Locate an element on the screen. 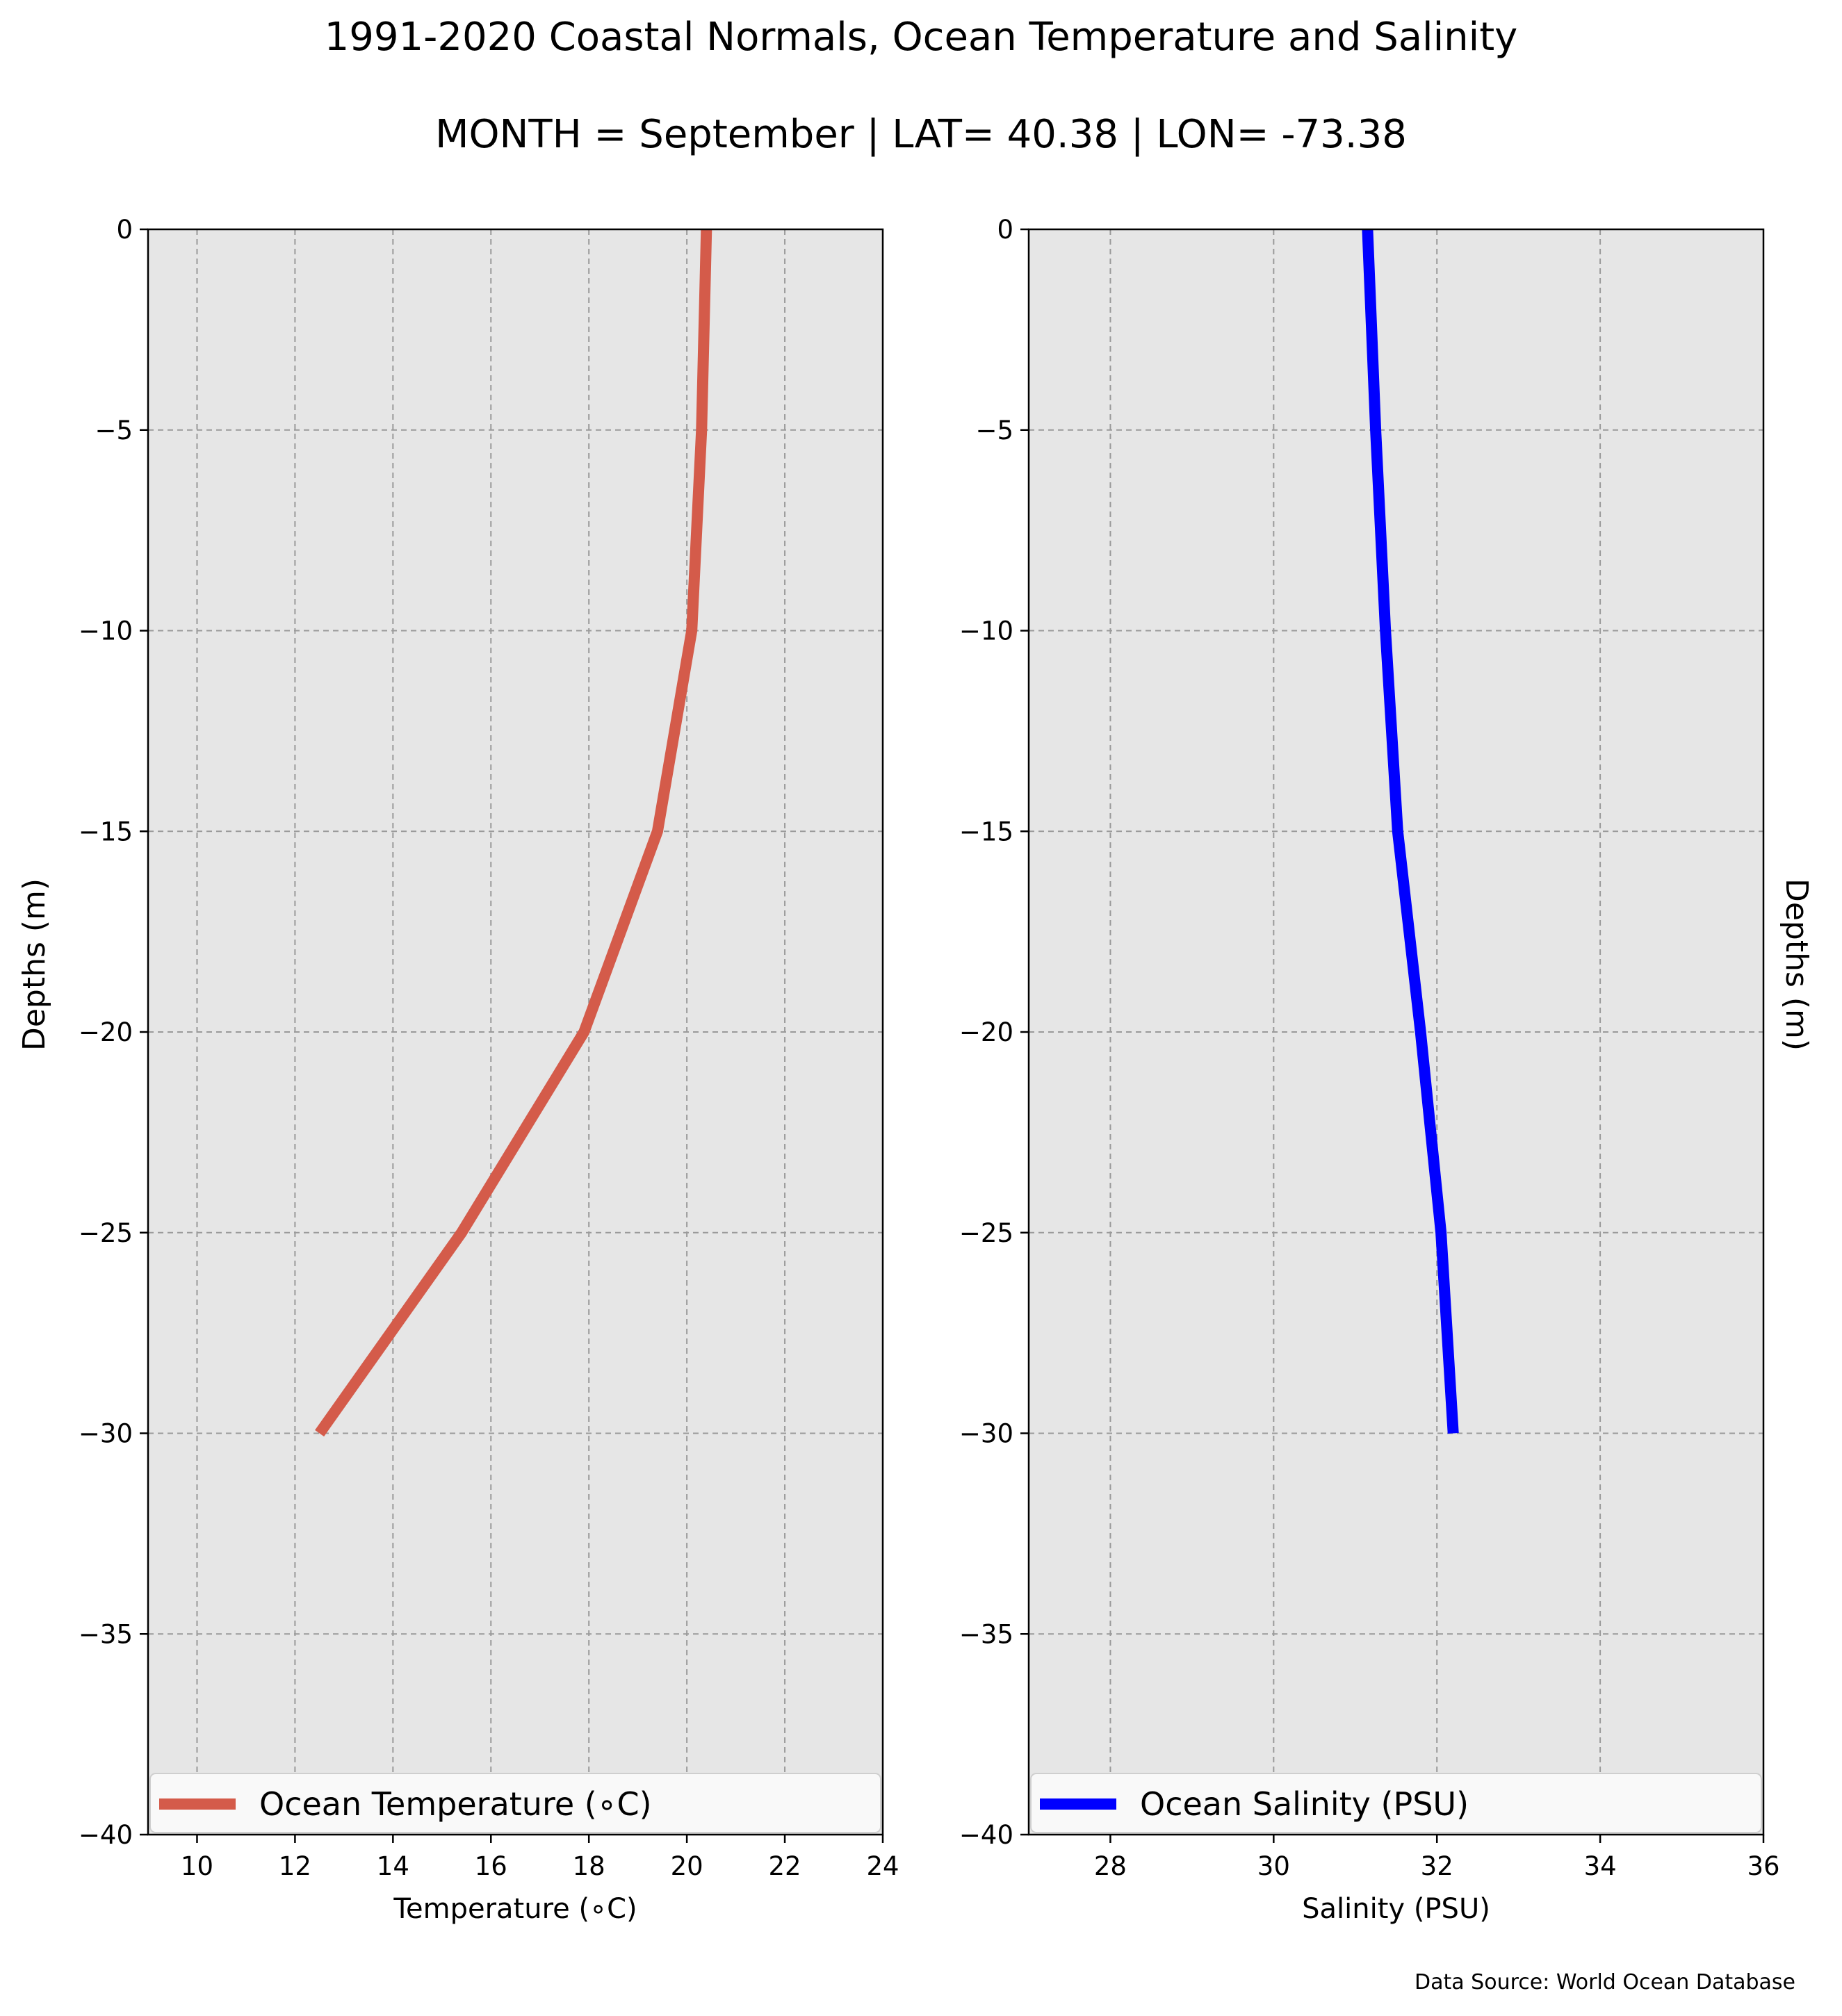 This screenshot has height=2016, width=1842. salinity-x-tick-label: 36 is located at coordinates (1763, 1866).